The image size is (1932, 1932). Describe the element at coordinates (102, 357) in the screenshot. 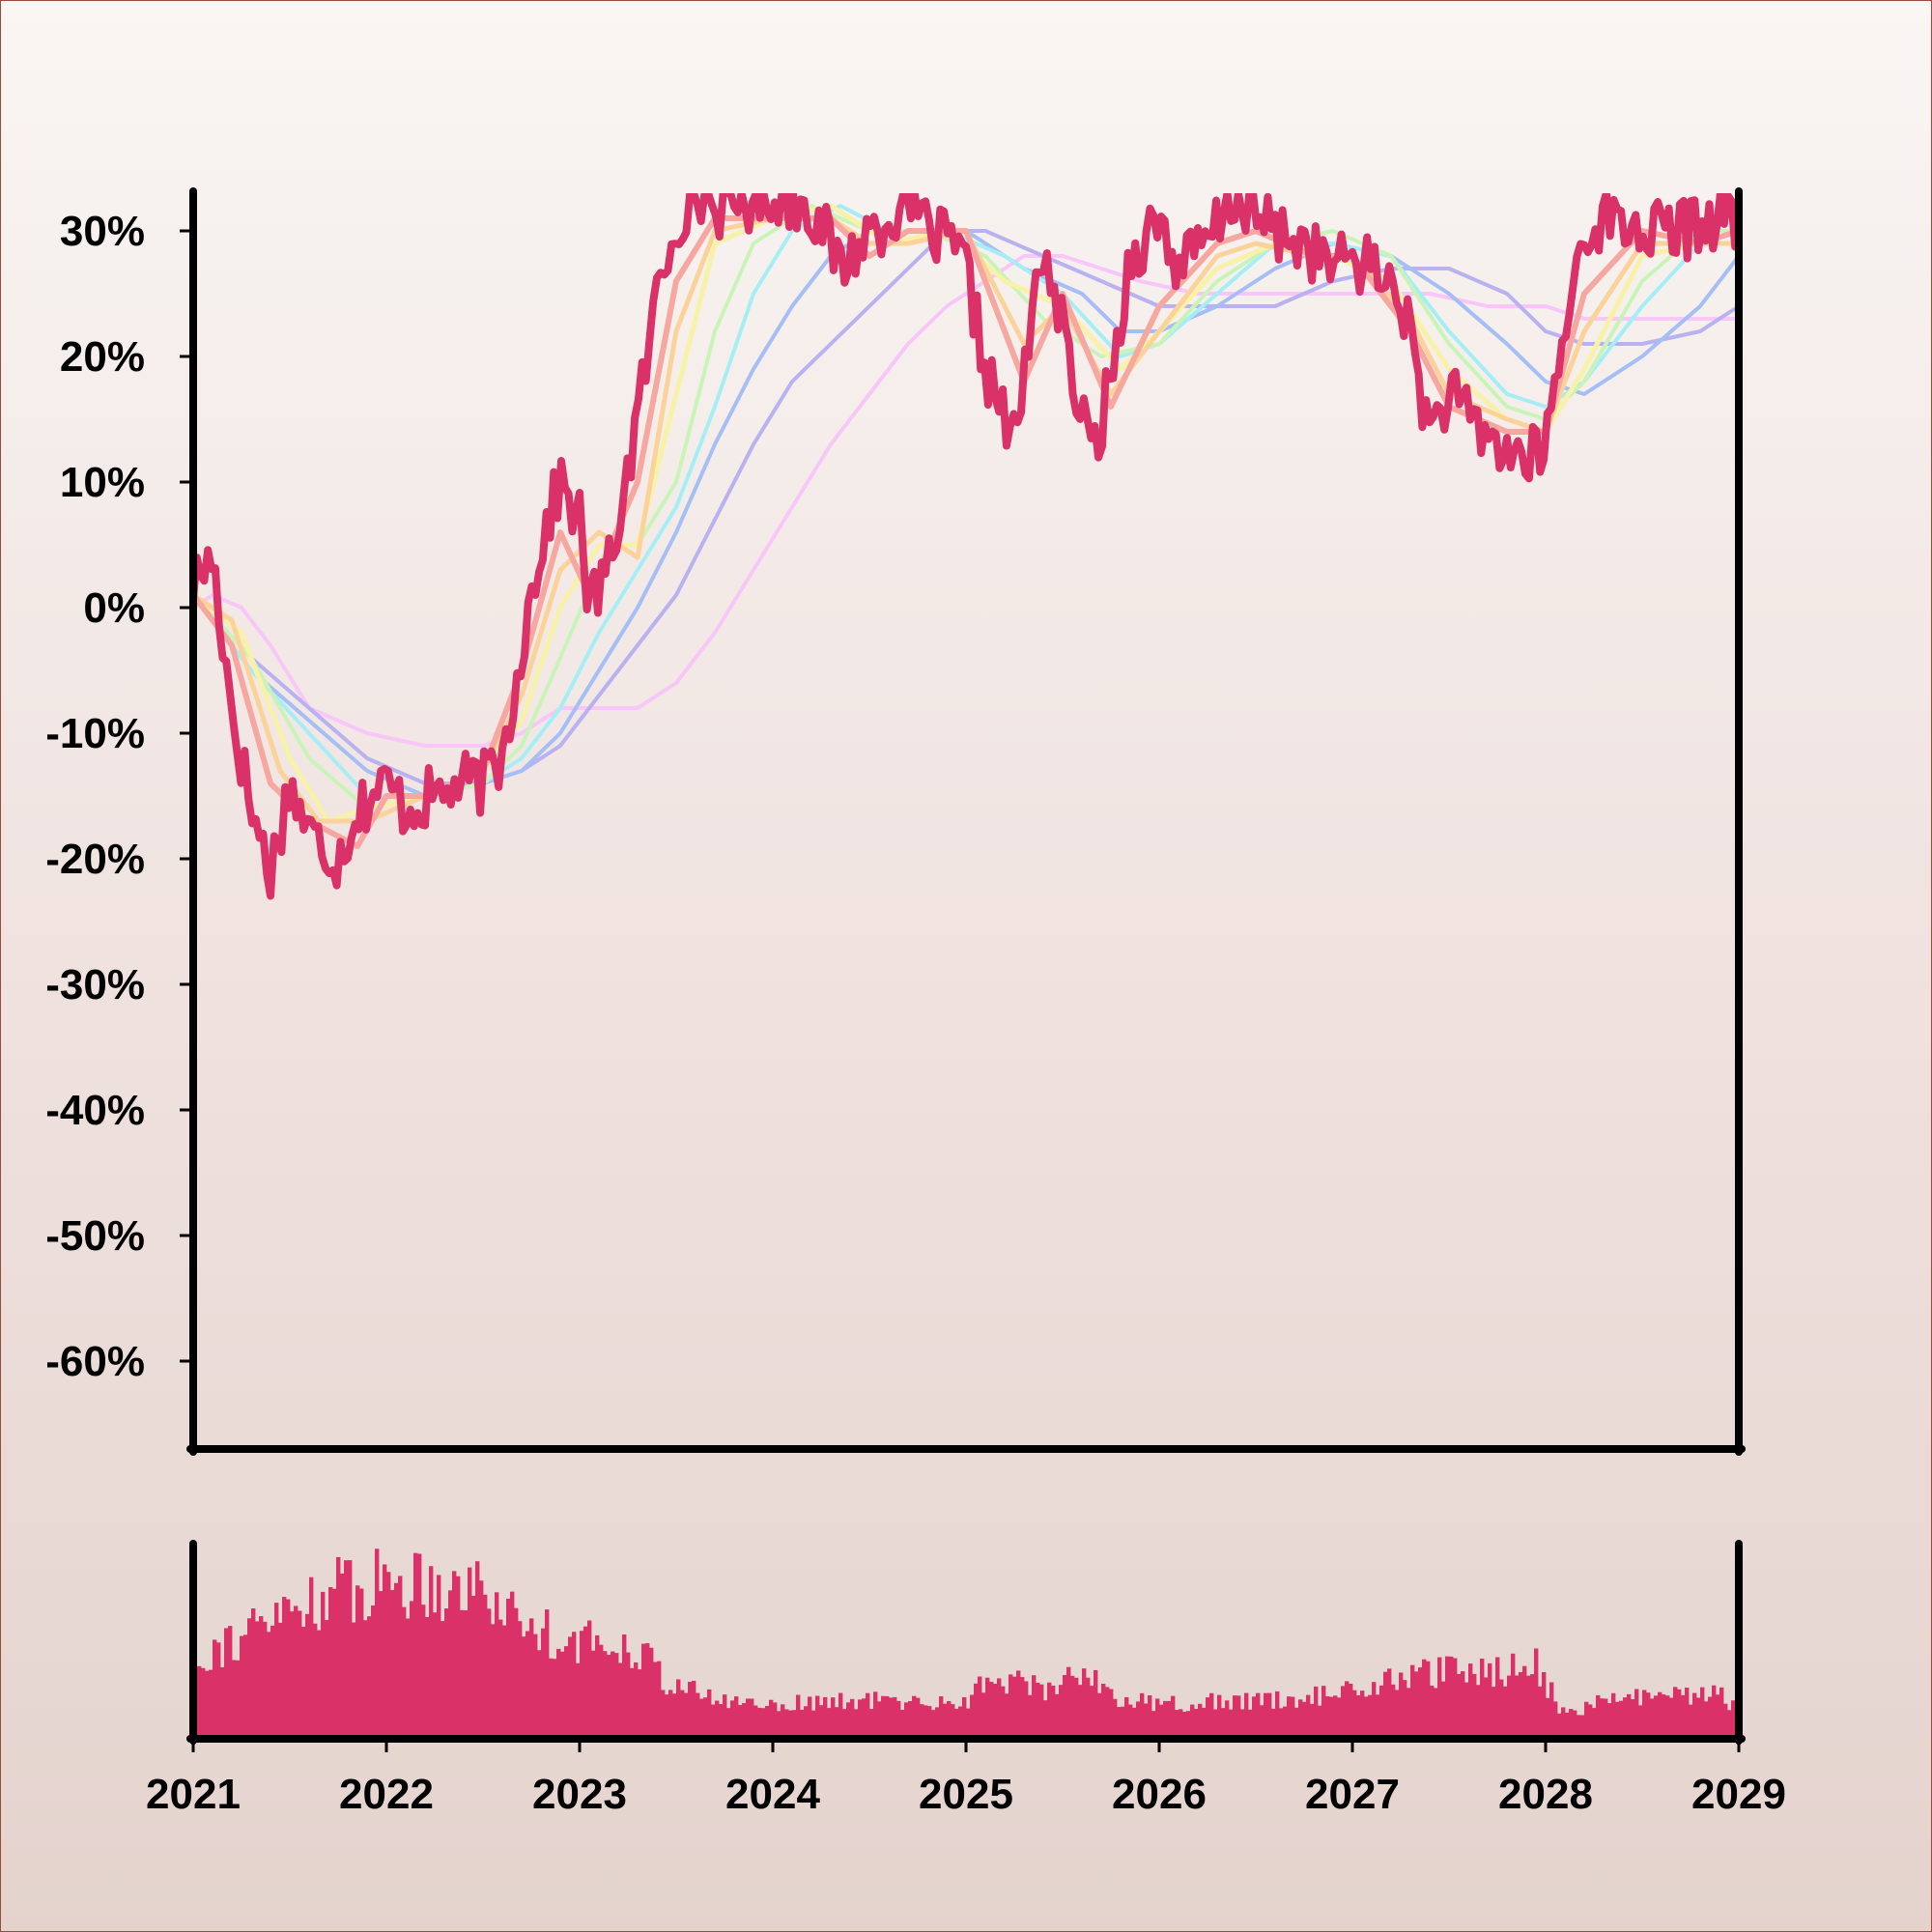

I see `y-tick-label: 20%` at that location.